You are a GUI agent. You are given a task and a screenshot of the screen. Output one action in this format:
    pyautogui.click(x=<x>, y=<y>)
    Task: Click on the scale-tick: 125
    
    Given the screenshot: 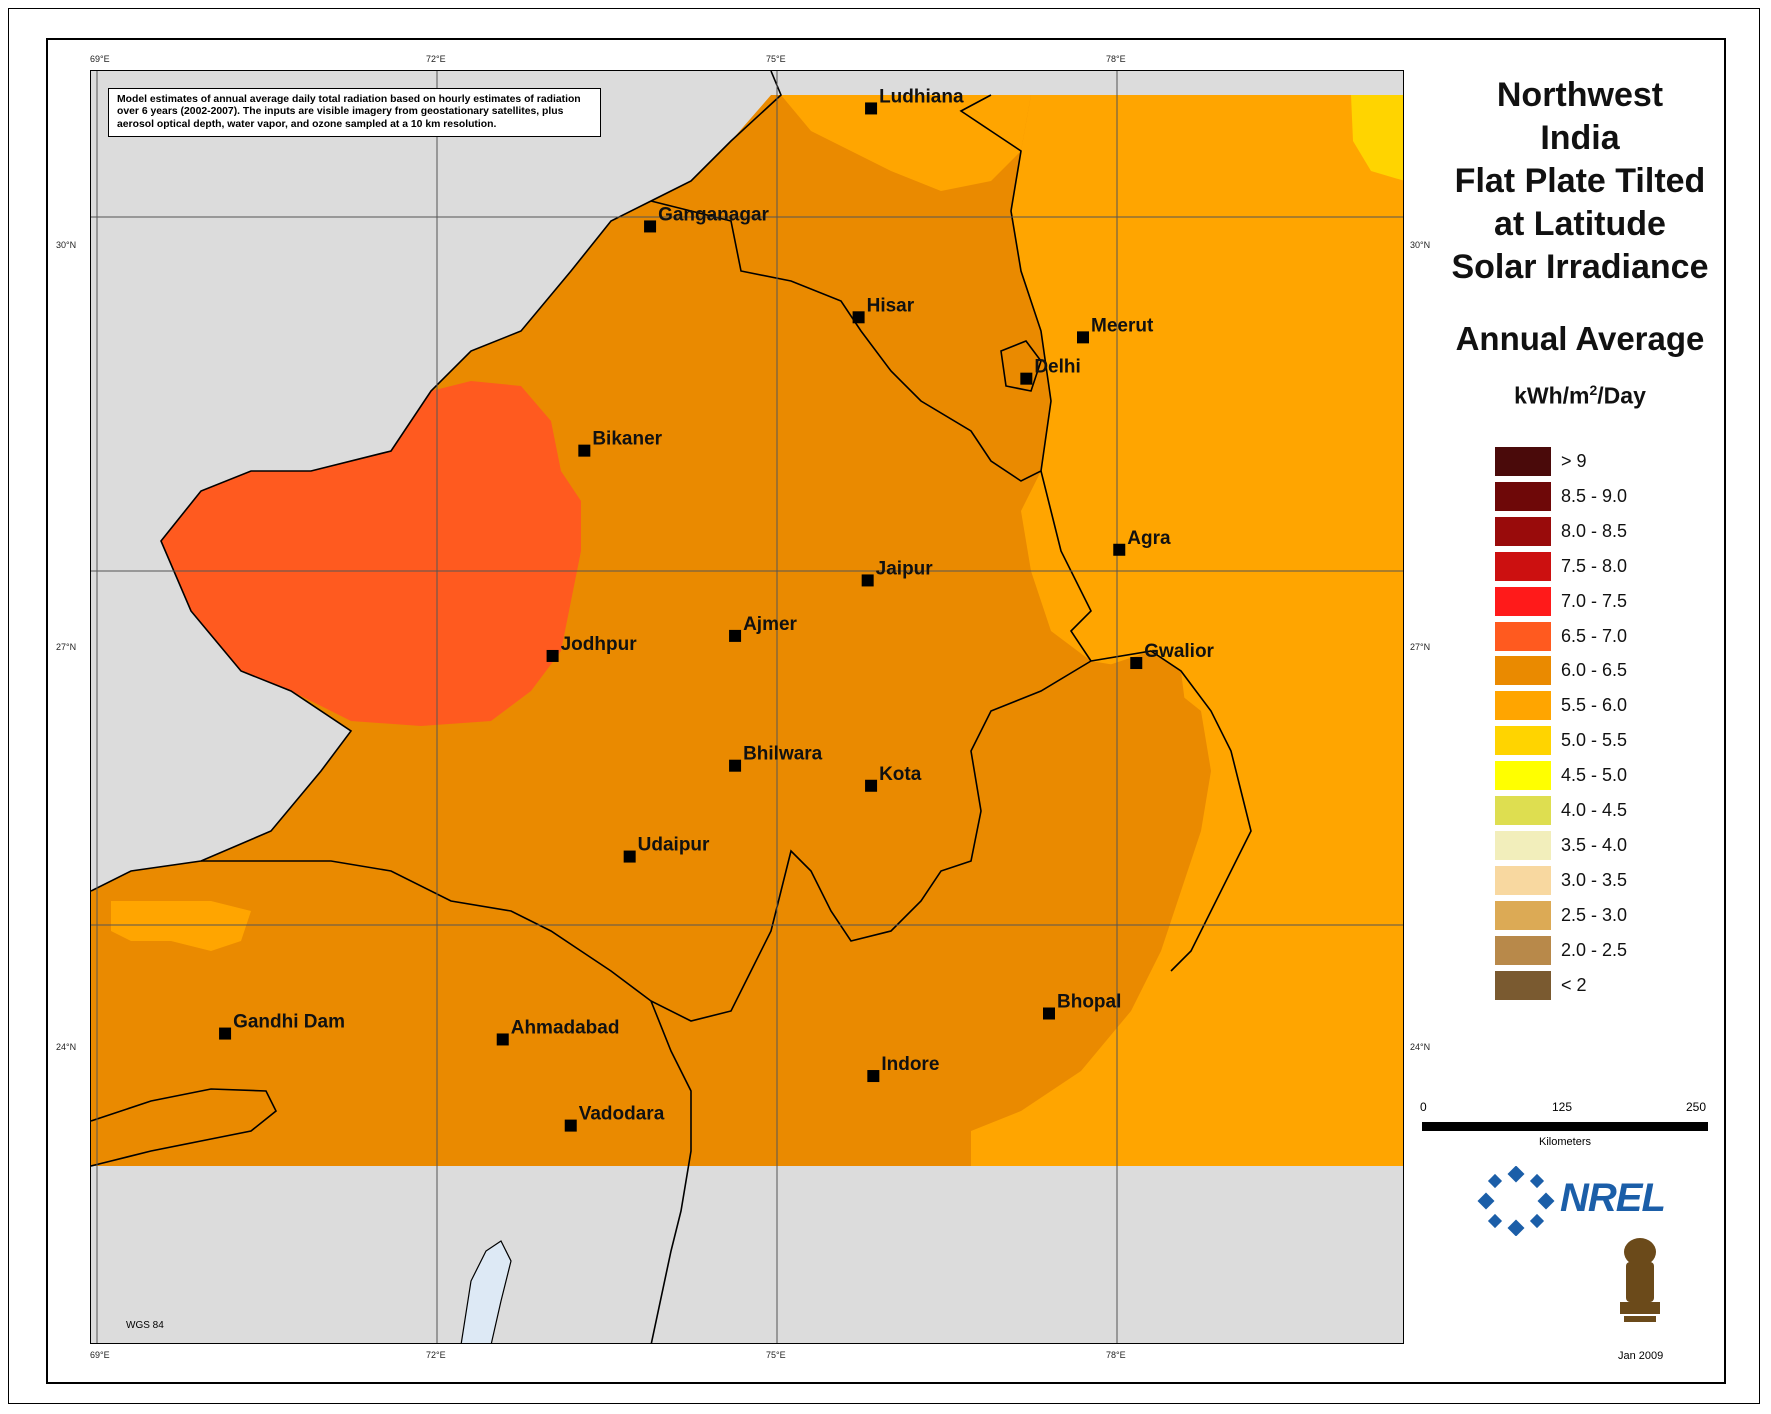 What is the action you would take?
    pyautogui.click(x=1562, y=1107)
    